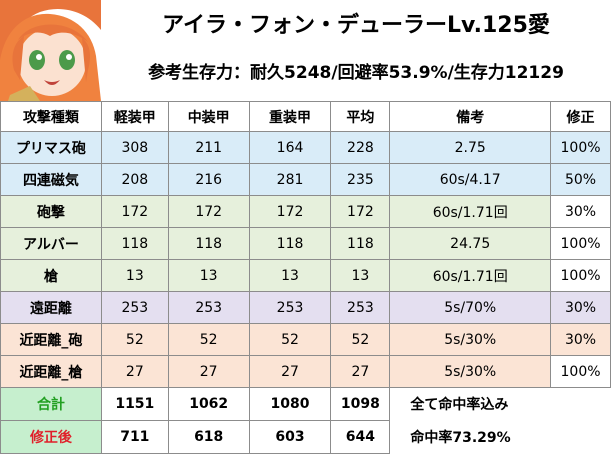  What do you see at coordinates (208, 275) in the screenshot?
I see `medium-armor-value: 13` at bounding box center [208, 275].